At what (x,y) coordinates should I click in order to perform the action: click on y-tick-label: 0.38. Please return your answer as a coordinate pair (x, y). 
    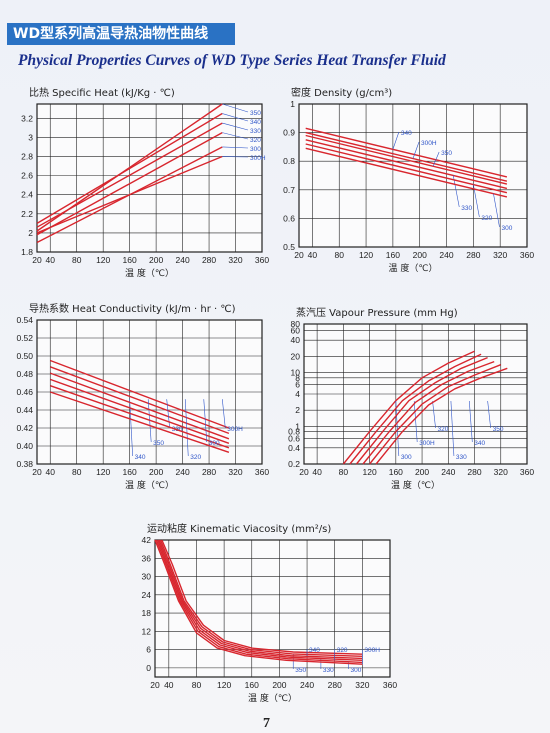
    Looking at the image, I should click on (24, 464).